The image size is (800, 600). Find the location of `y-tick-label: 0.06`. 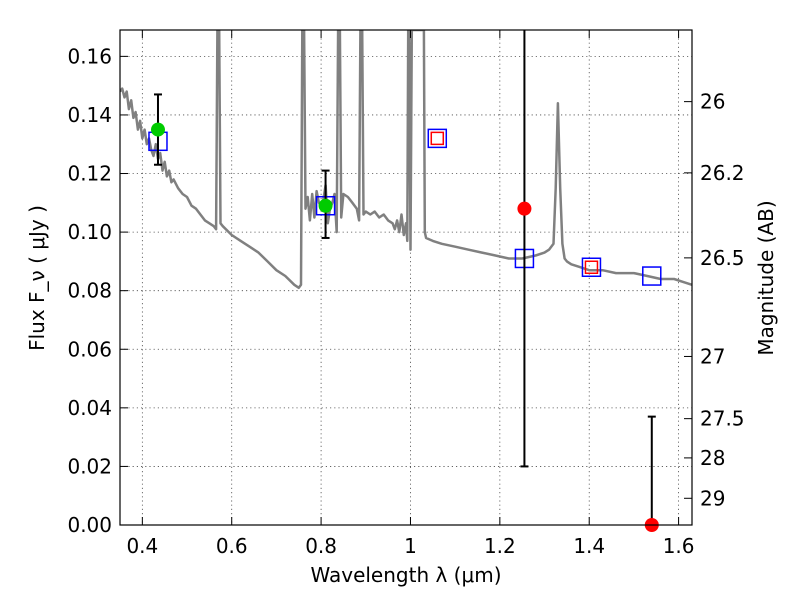

y-tick-label: 0.06 is located at coordinates (89, 349).